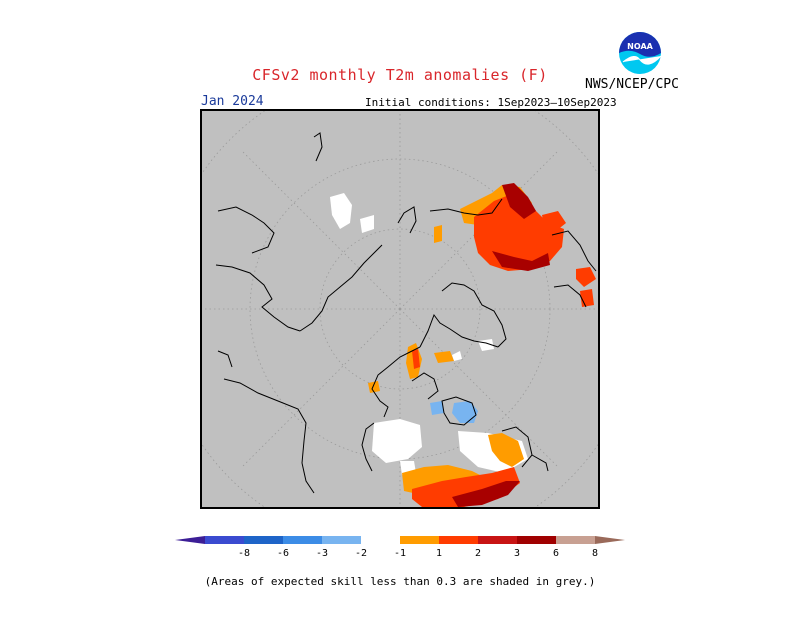  Describe the element at coordinates (610, 540) in the screenshot. I see `colorbar-arrow-right` at that location.